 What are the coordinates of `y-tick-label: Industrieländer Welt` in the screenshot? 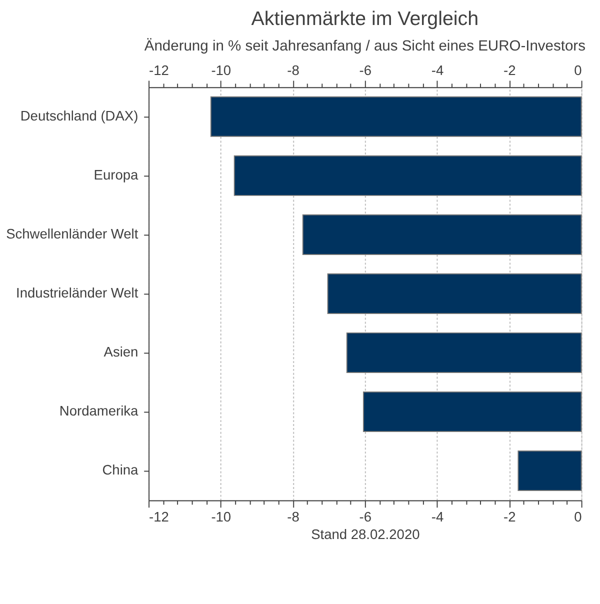 It's located at (77, 293).